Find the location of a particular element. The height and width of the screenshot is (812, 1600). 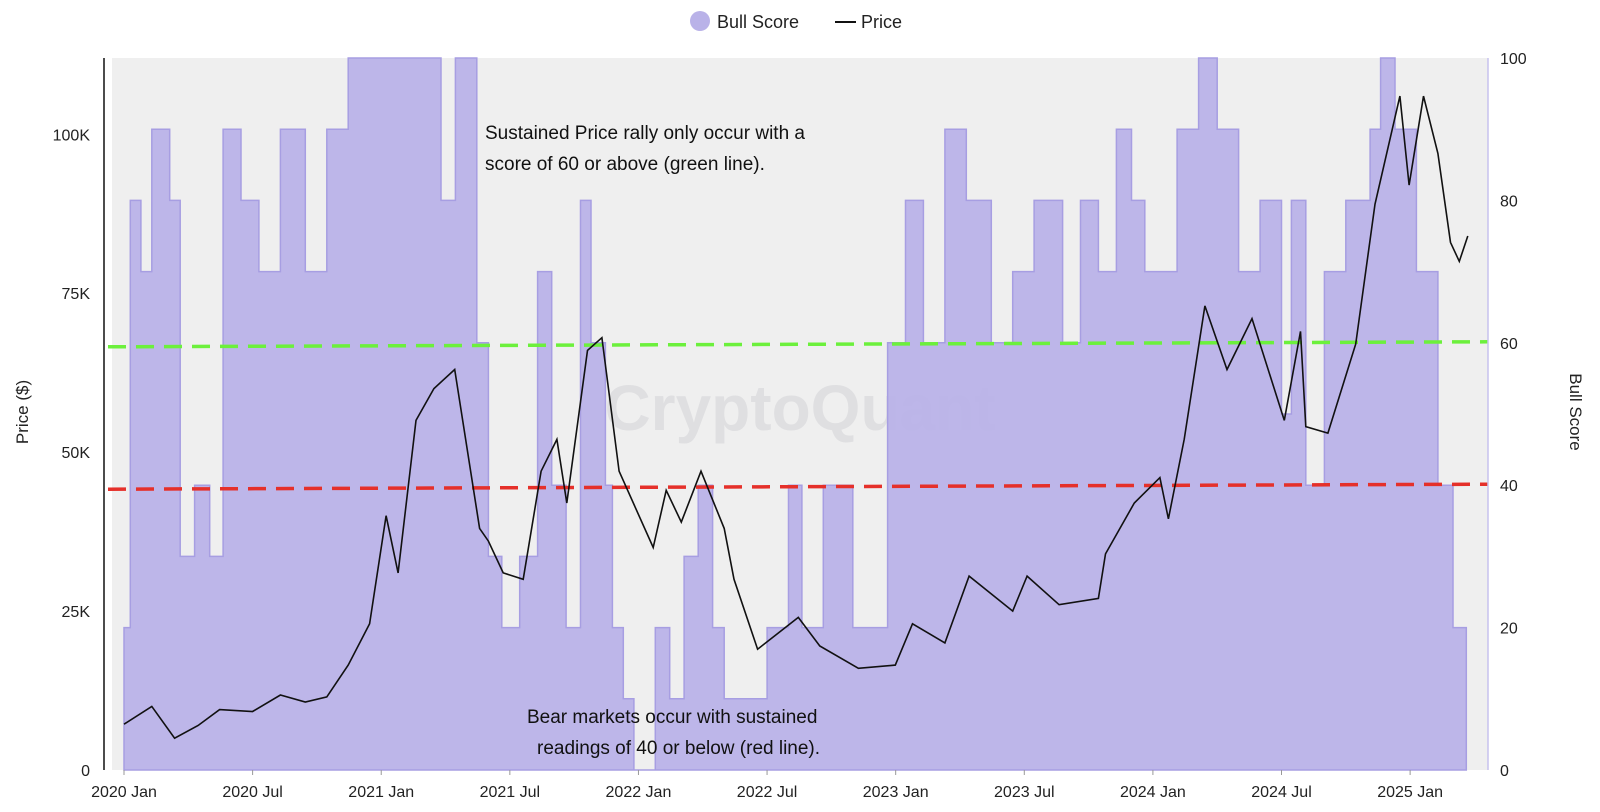

y-right-tick-label: 20 is located at coordinates (1509, 629).